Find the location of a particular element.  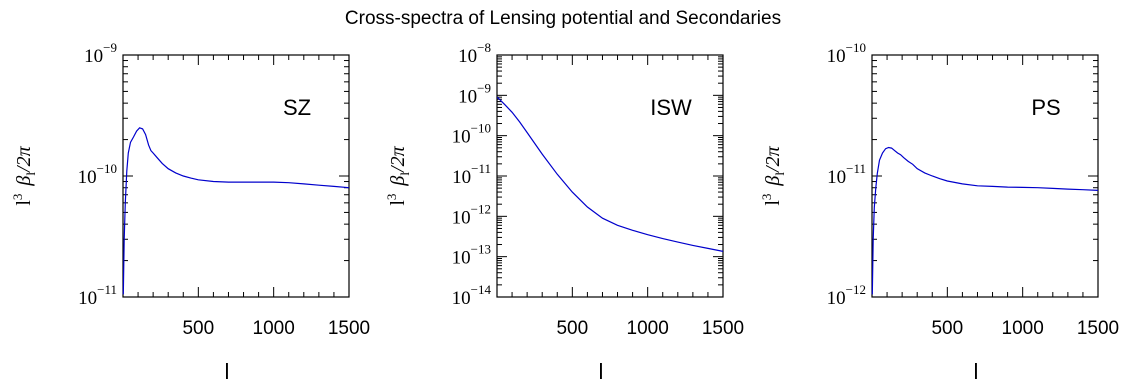

panel-label: ISW is located at coordinates (671, 107).